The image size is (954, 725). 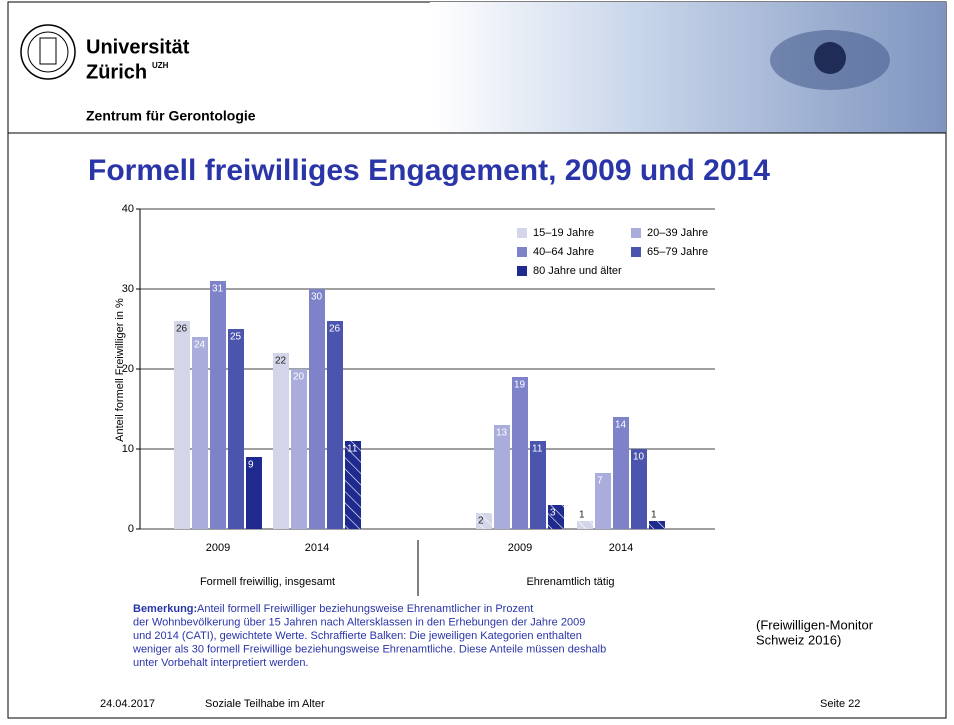 What do you see at coordinates (127, 704) in the screenshot?
I see `footer-date: 24.04.2017` at bounding box center [127, 704].